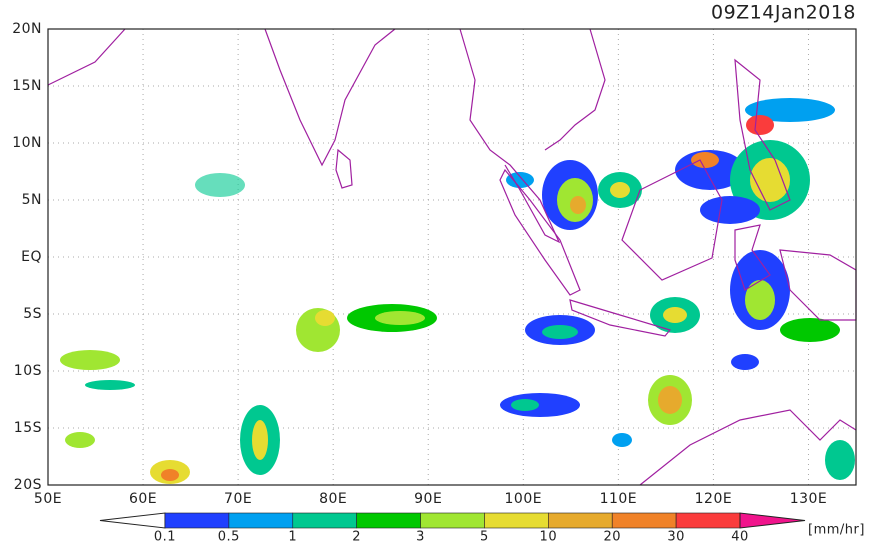 This screenshot has height=544, width=880. Describe the element at coordinates (333, 499) in the screenshot. I see `lon-label: 80E` at that location.